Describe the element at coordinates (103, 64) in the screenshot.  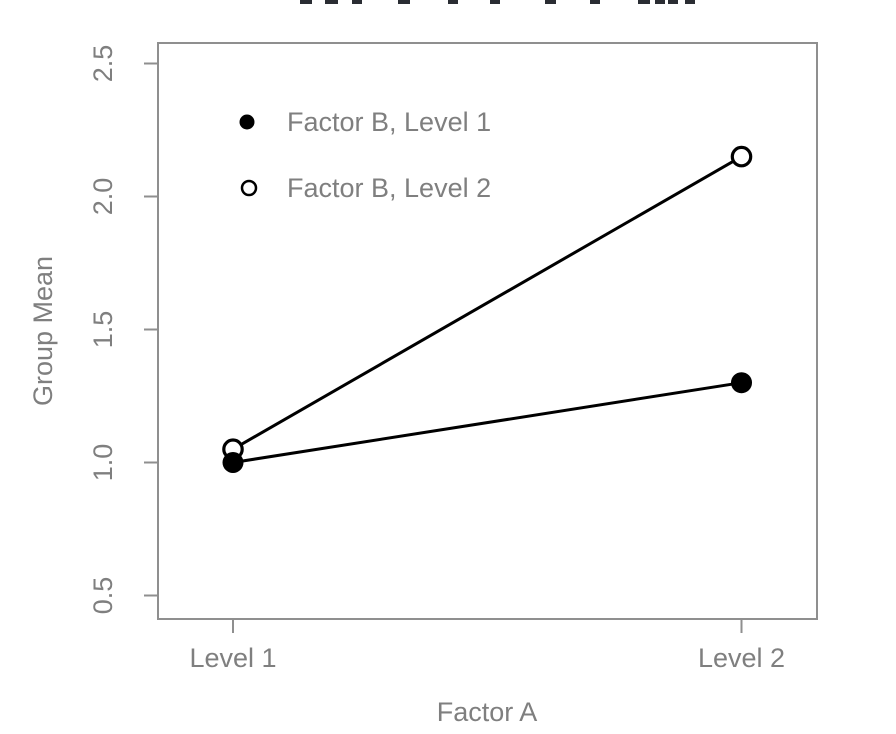
I see `y-axis-tick-label: 2.5` at that location.